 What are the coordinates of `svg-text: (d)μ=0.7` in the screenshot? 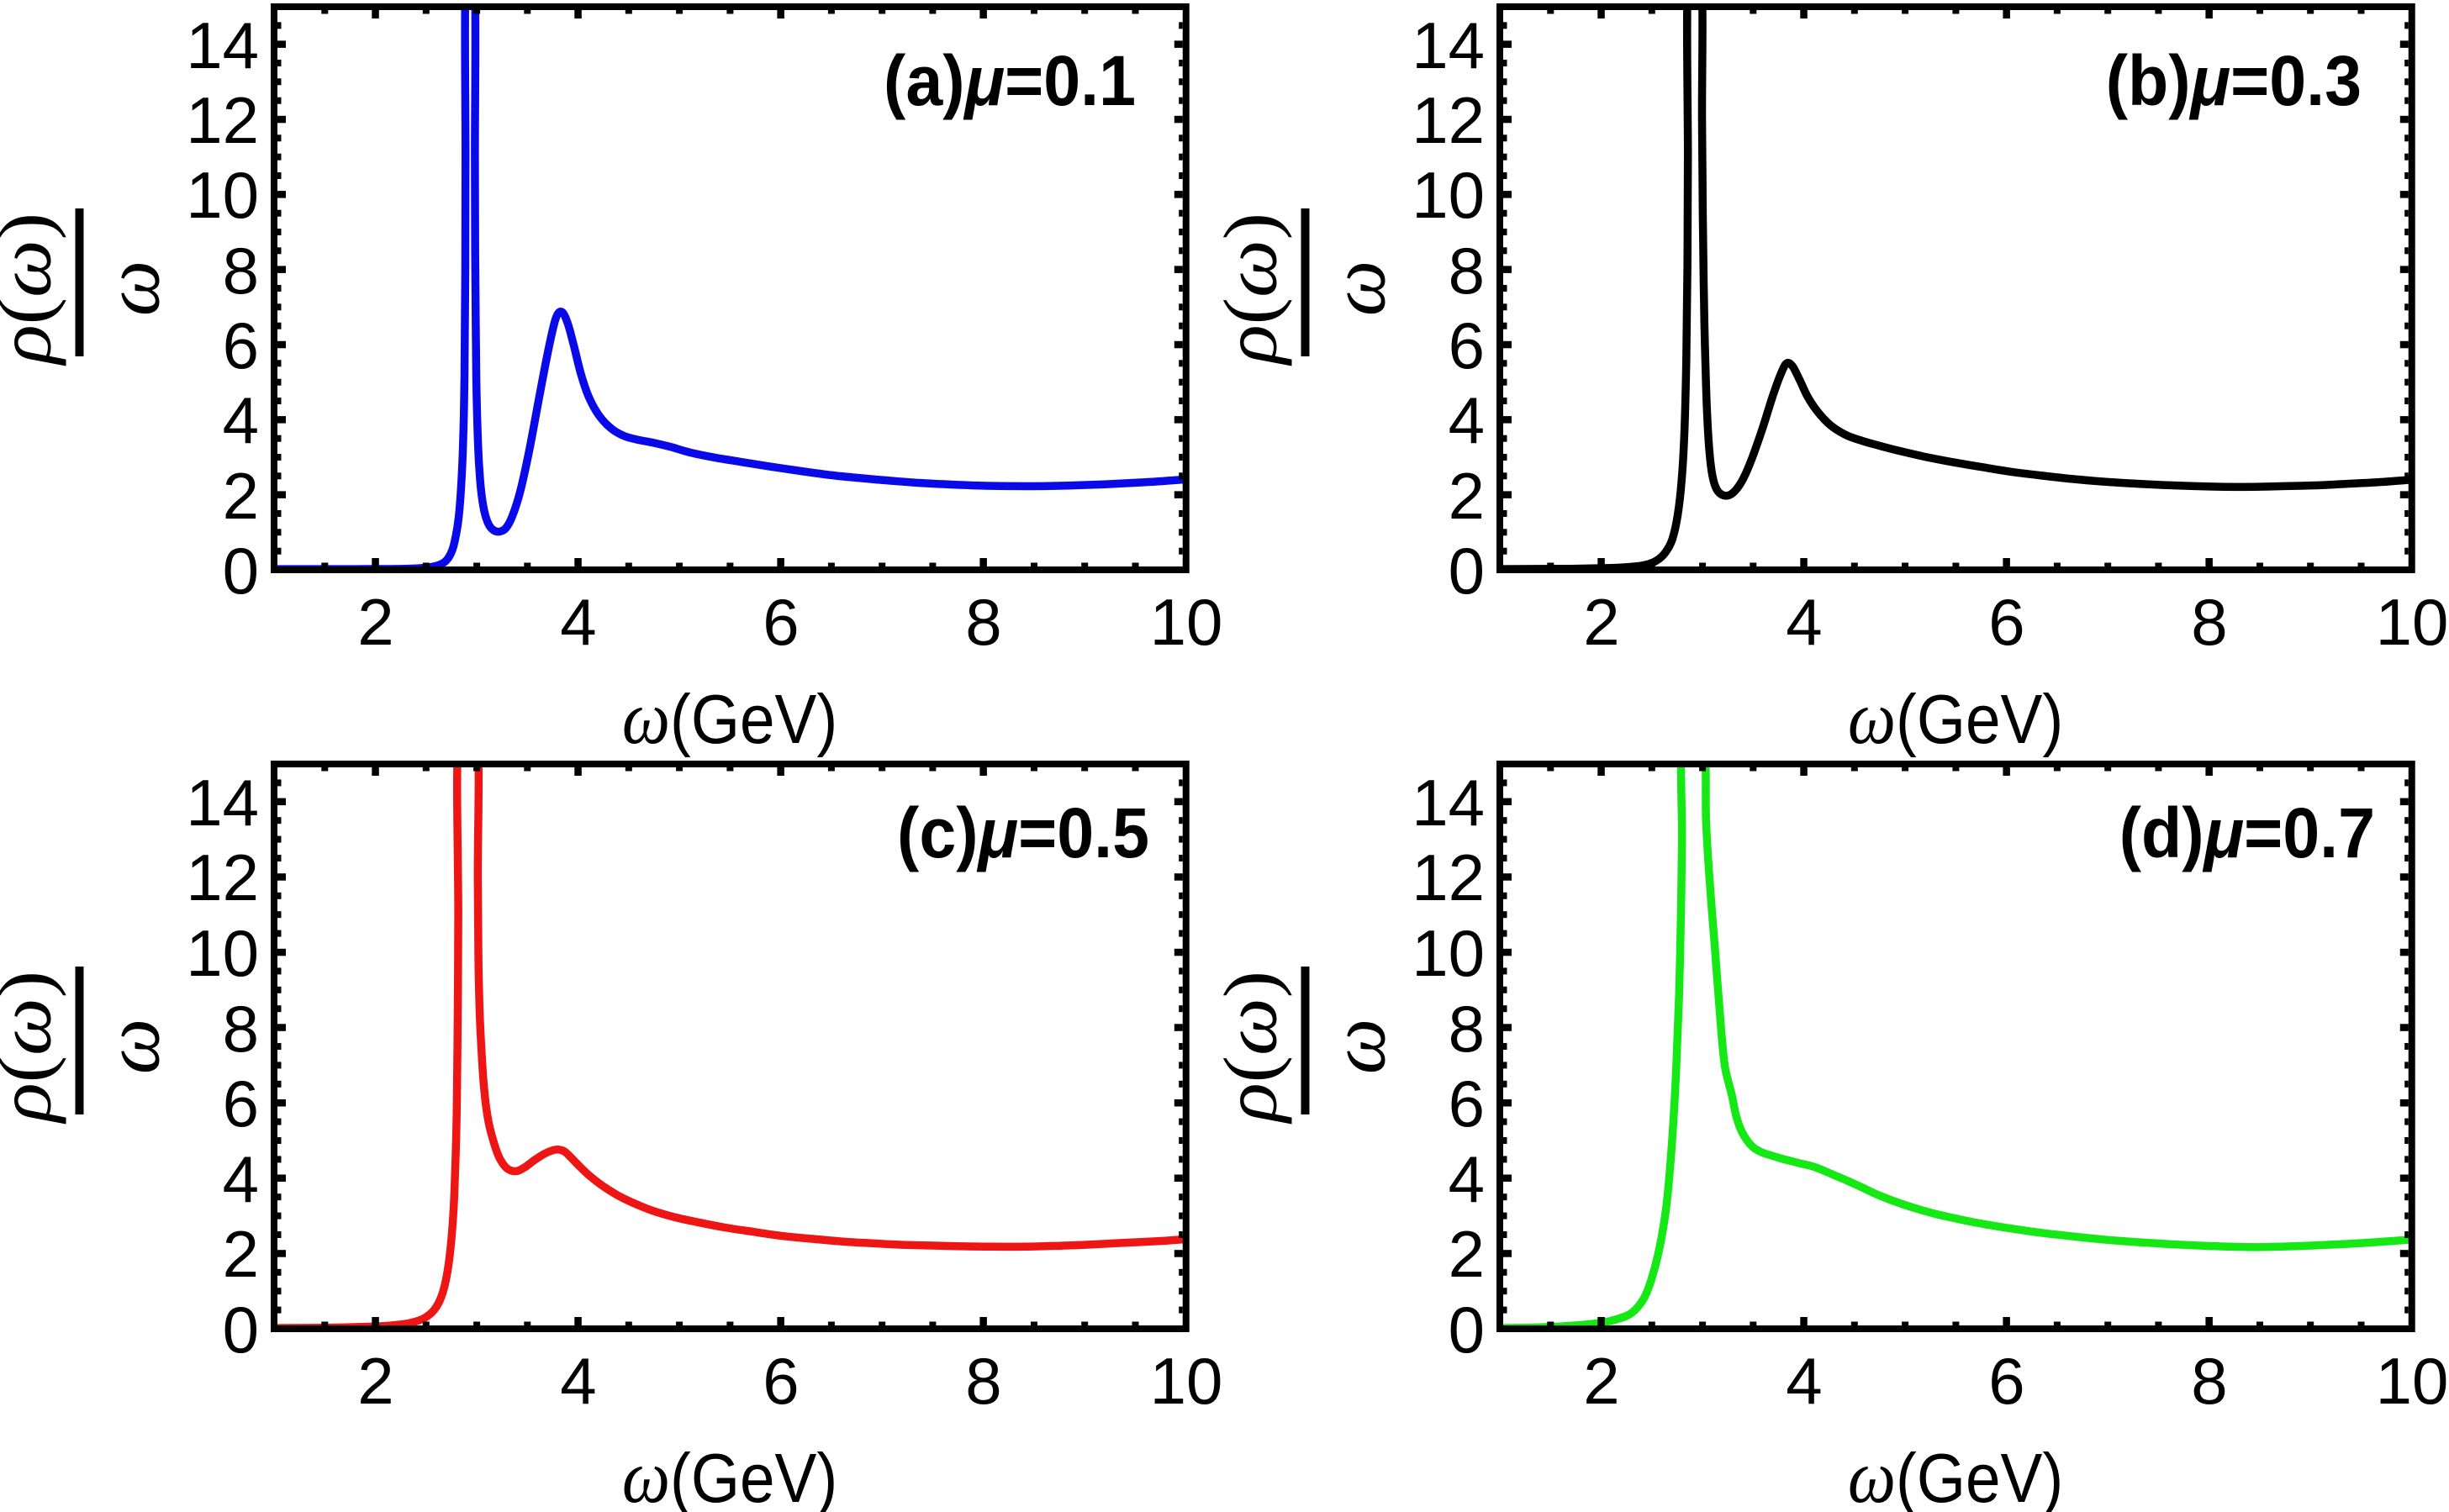 It's located at (2247, 833).